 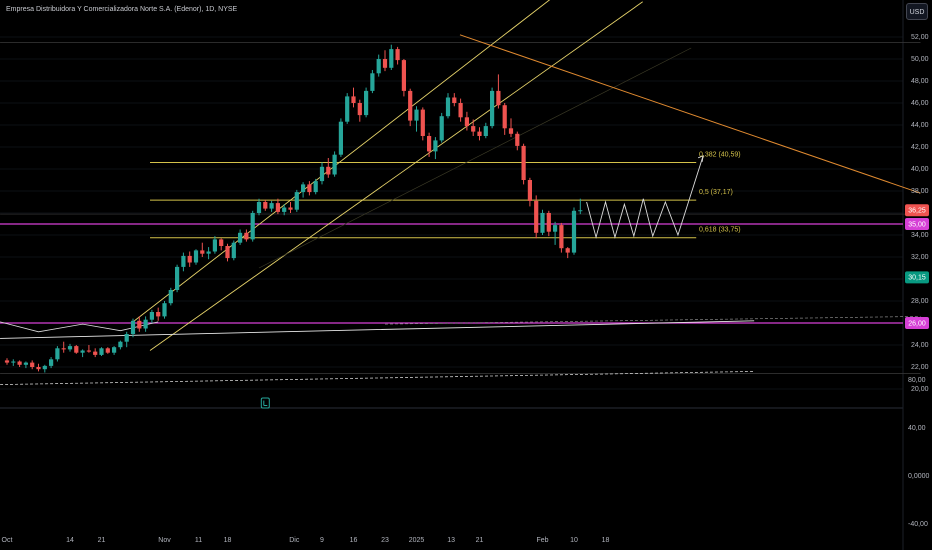 What do you see at coordinates (306, 540) in the screenshot?
I see `time-axis: Oct 14 21 Nov 11 18 Dic 9 16 23 2025 13 21 Feb 10 18` at bounding box center [306, 540].